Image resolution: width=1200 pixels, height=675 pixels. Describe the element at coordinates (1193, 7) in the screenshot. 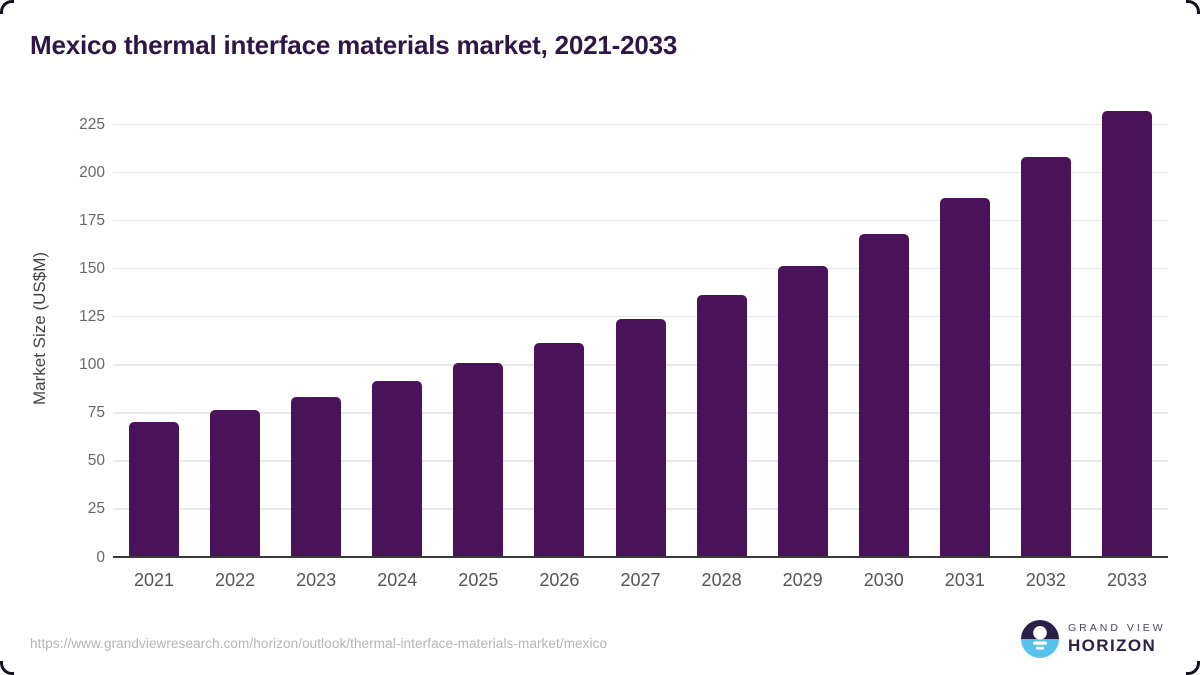

I see `rounded-corner-top-right` at that location.